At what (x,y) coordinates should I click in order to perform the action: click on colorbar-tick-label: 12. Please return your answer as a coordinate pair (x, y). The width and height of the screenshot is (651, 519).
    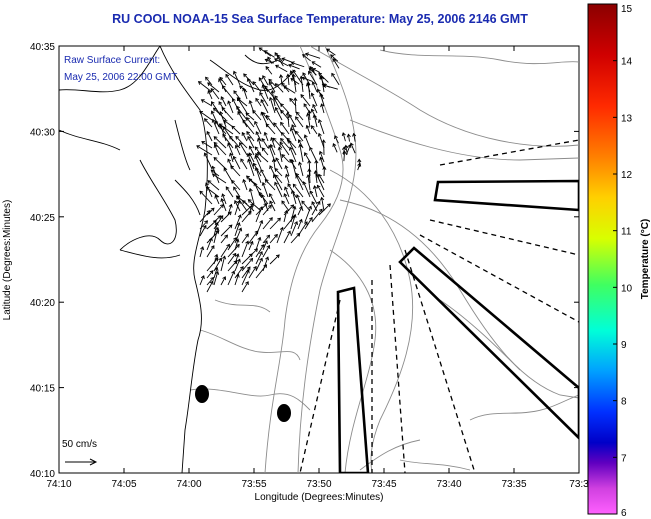
    Looking at the image, I should click on (627, 175).